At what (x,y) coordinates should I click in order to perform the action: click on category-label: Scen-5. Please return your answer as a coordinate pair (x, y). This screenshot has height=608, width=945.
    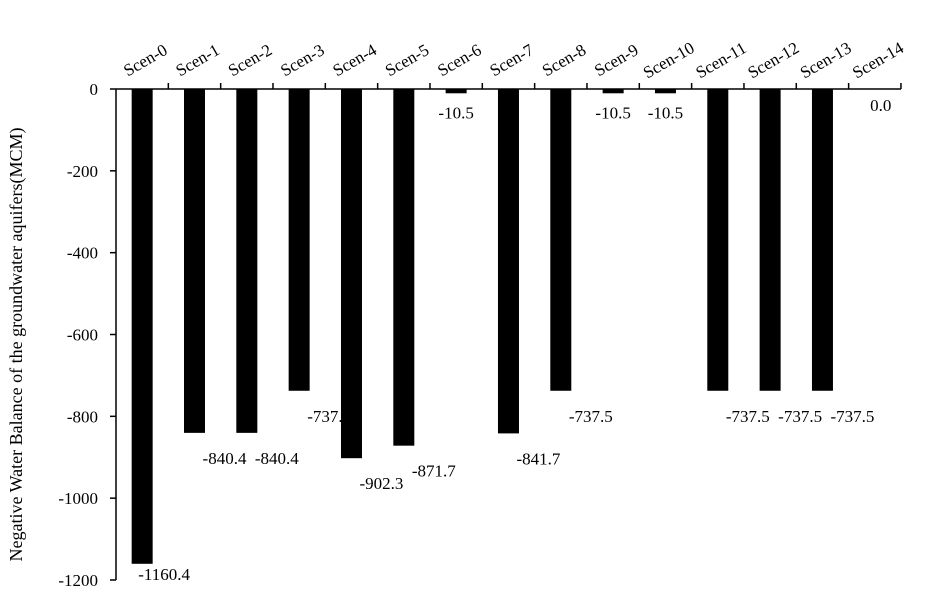
    Looking at the image, I should click on (407, 60).